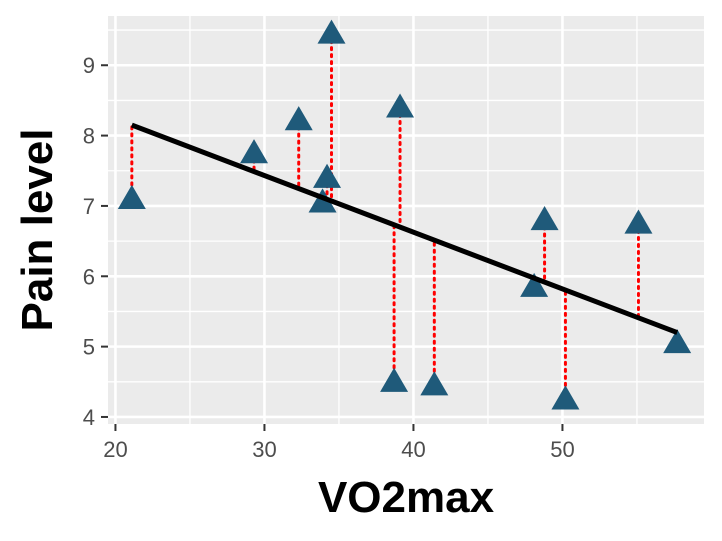  Describe the element at coordinates (89, 276) in the screenshot. I see `y-tick-label: 6` at that location.